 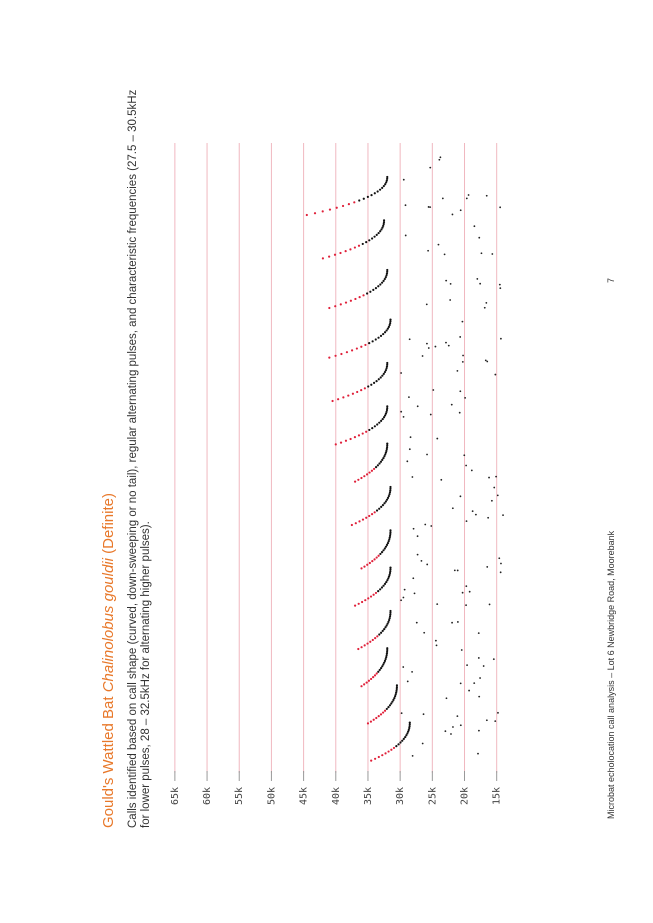 I want to click on y-tick-label: 20k, so click(x=465, y=796).